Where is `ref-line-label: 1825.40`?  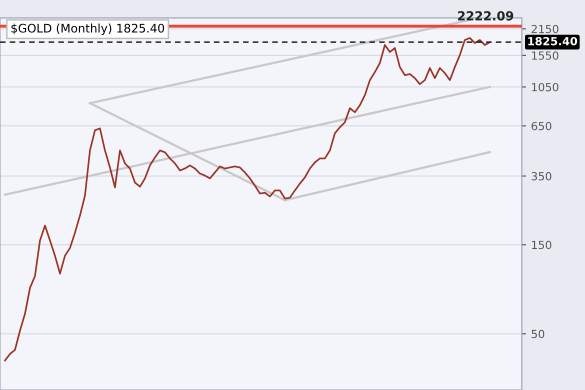
ref-line-label: 1825.40 is located at coordinates (553, 41).